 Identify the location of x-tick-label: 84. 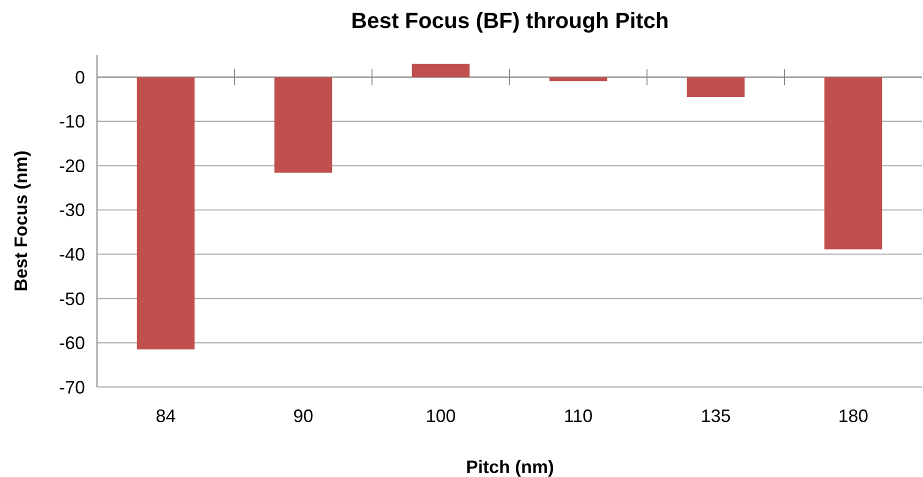
(166, 416).